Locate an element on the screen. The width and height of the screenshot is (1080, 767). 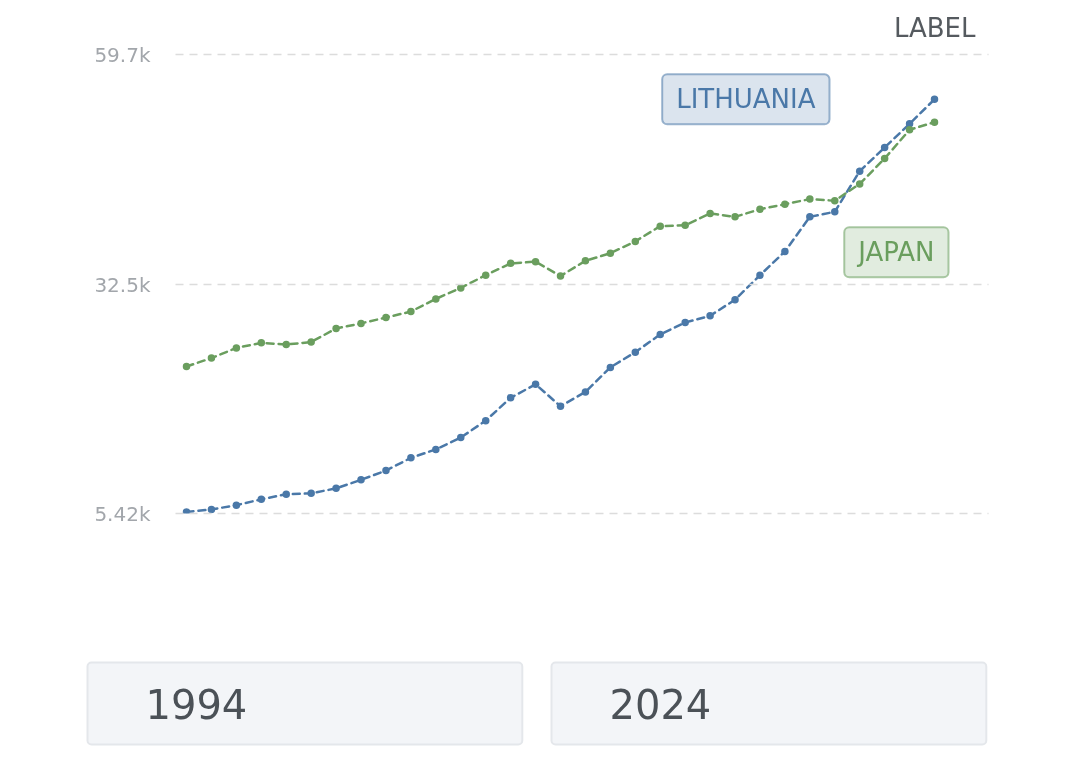
text: 2024 is located at coordinates (660, 704).